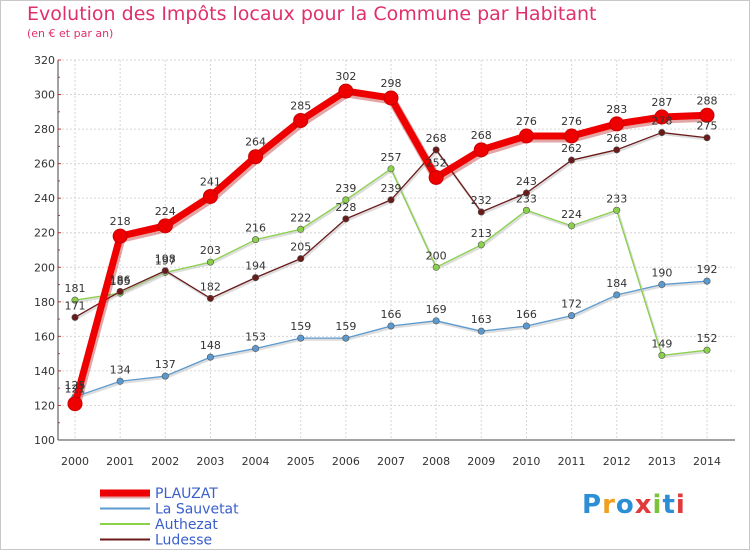 Image resolution: width=750 pixels, height=550 pixels. I want to click on data-label: 257, so click(391, 157).